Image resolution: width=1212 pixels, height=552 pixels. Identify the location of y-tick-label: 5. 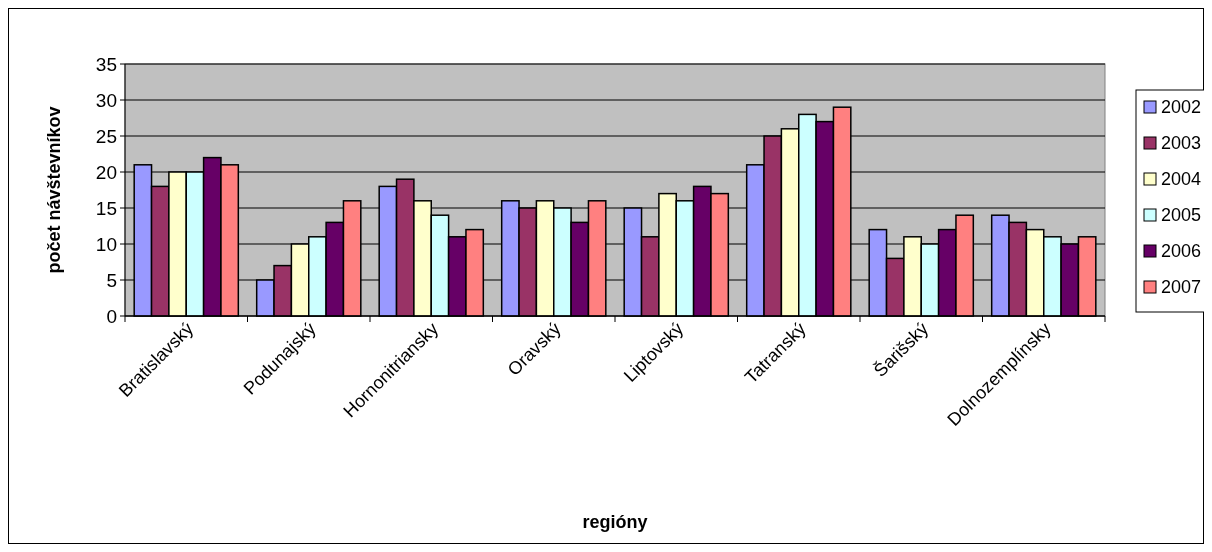
(111, 280).